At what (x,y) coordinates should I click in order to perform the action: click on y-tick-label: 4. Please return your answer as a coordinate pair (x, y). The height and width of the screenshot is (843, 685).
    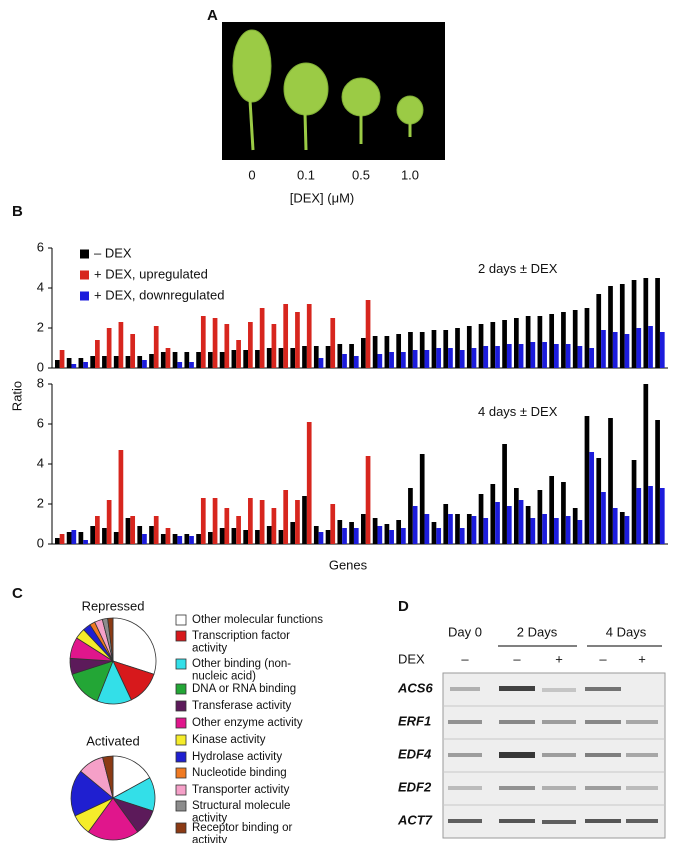
    Looking at the image, I should click on (40, 286).